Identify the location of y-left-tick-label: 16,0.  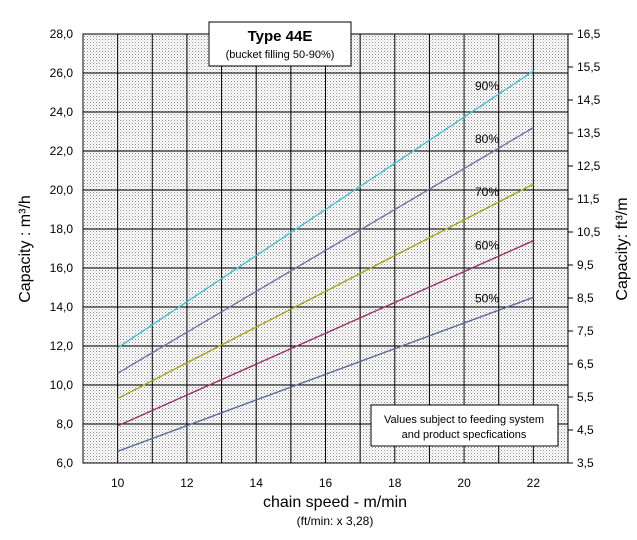
(62, 268).